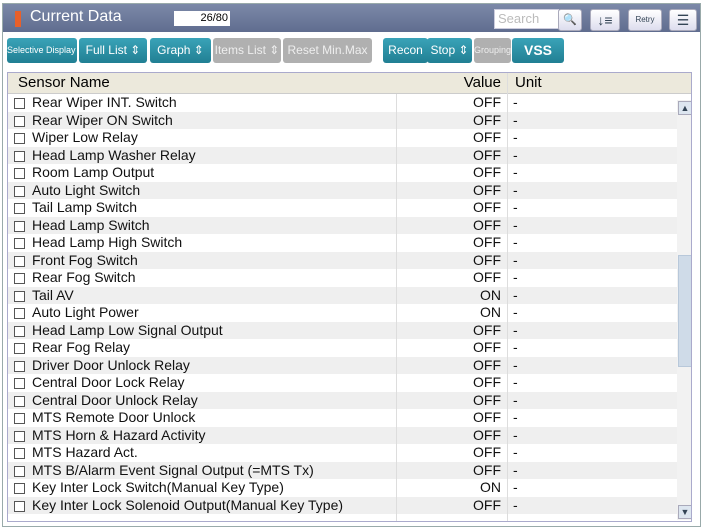  Describe the element at coordinates (570, 20) in the screenshot. I see `search-button: 🔍` at that location.